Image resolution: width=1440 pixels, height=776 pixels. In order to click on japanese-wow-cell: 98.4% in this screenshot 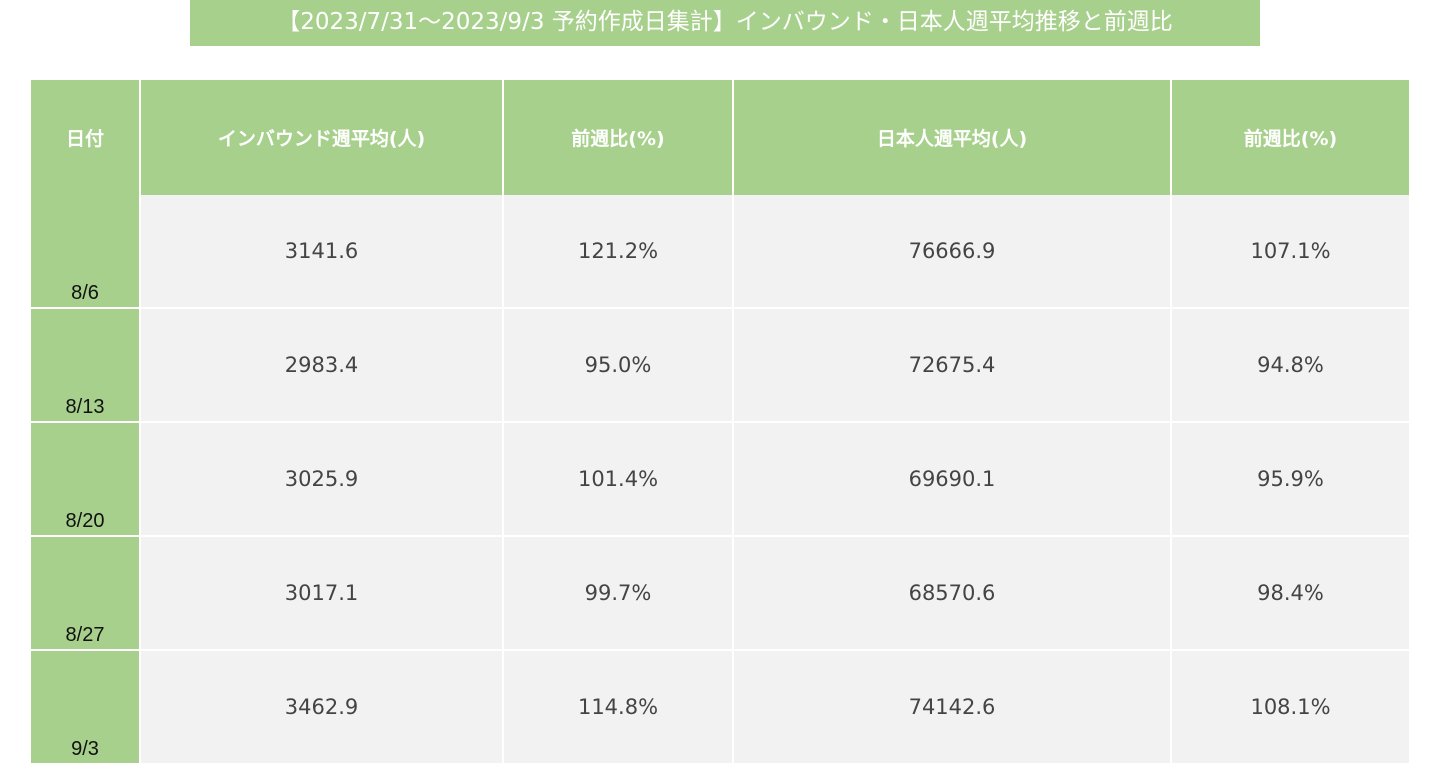, I will do `click(1290, 594)`.